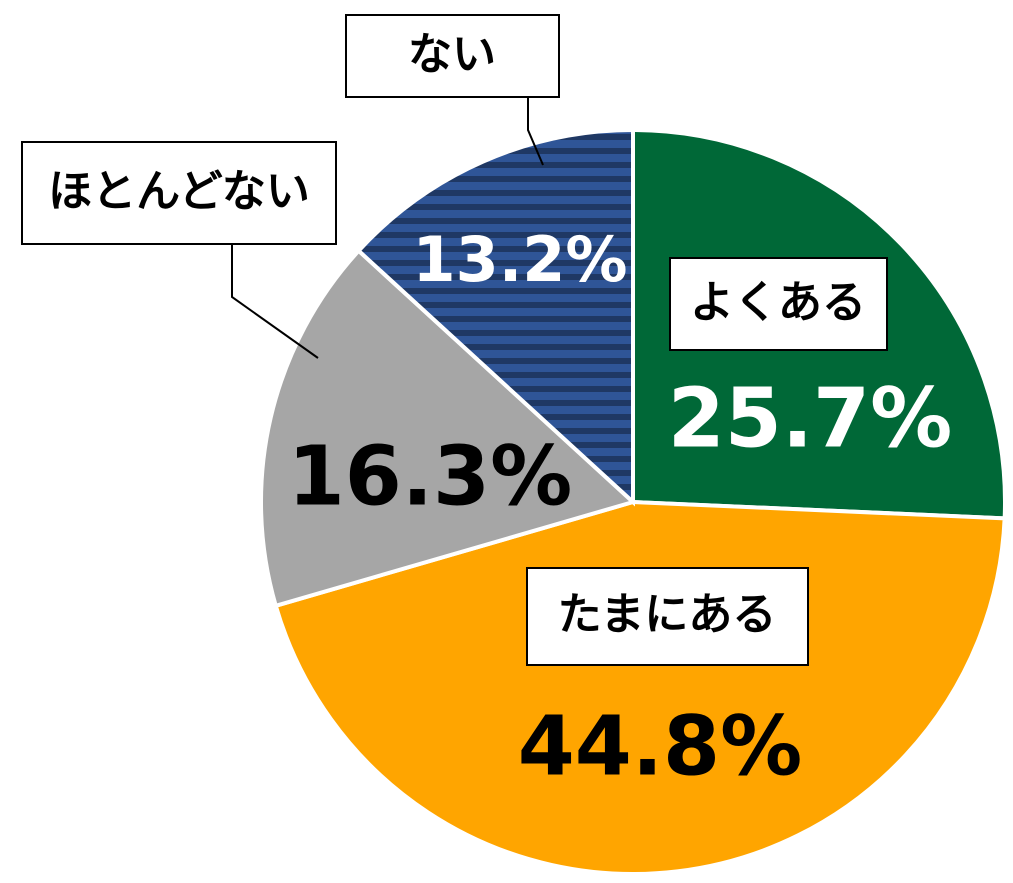  What do you see at coordinates (495, 317) in the screenshot?
I see `pie-slice` at bounding box center [495, 317].